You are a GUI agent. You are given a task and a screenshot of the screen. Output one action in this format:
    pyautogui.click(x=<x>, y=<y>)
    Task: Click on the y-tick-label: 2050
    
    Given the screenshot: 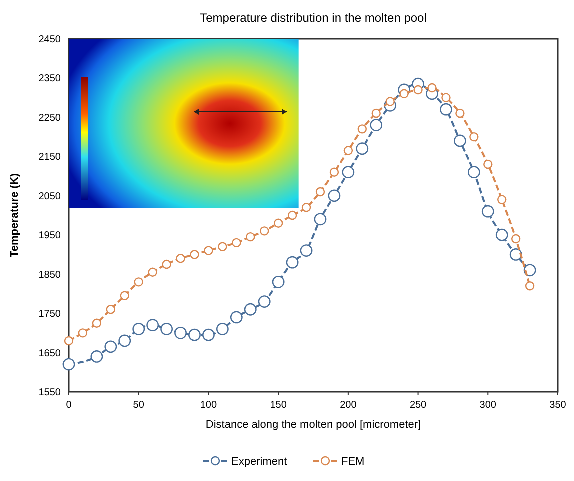 What is the action you would take?
    pyautogui.click(x=50, y=196)
    